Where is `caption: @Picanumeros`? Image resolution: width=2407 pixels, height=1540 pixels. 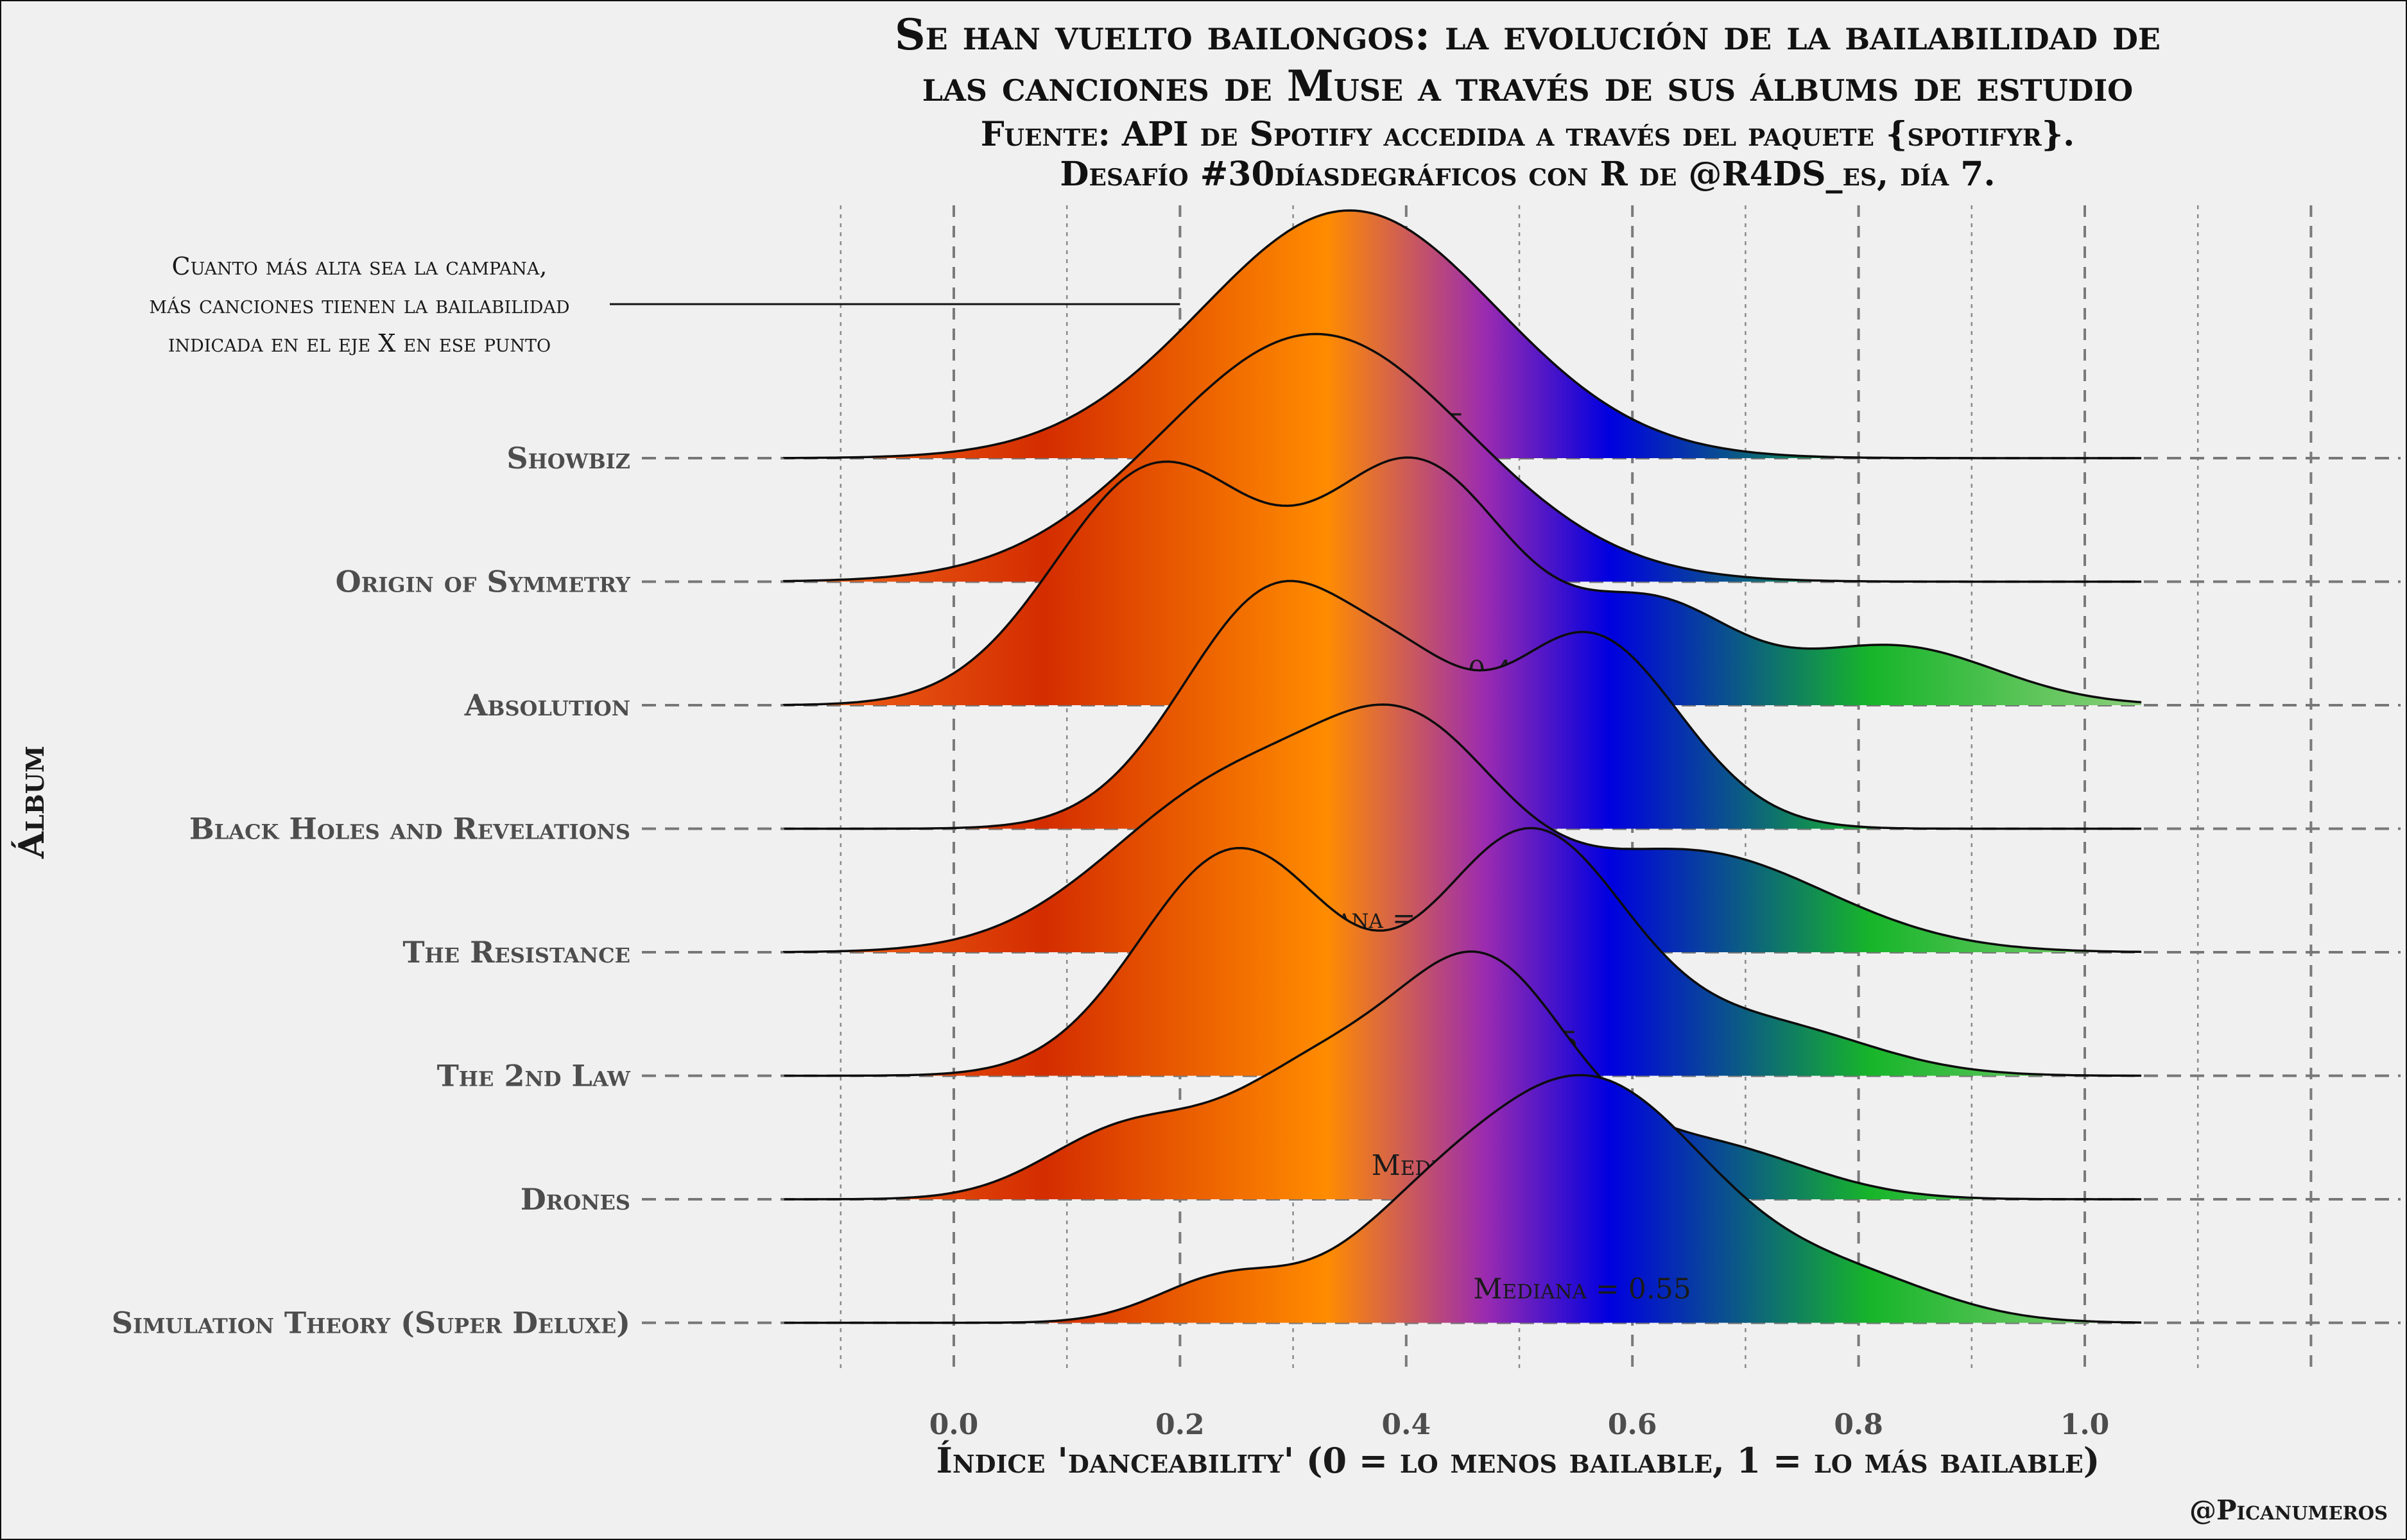 caption: @Picanumeros is located at coordinates (2288, 1510).